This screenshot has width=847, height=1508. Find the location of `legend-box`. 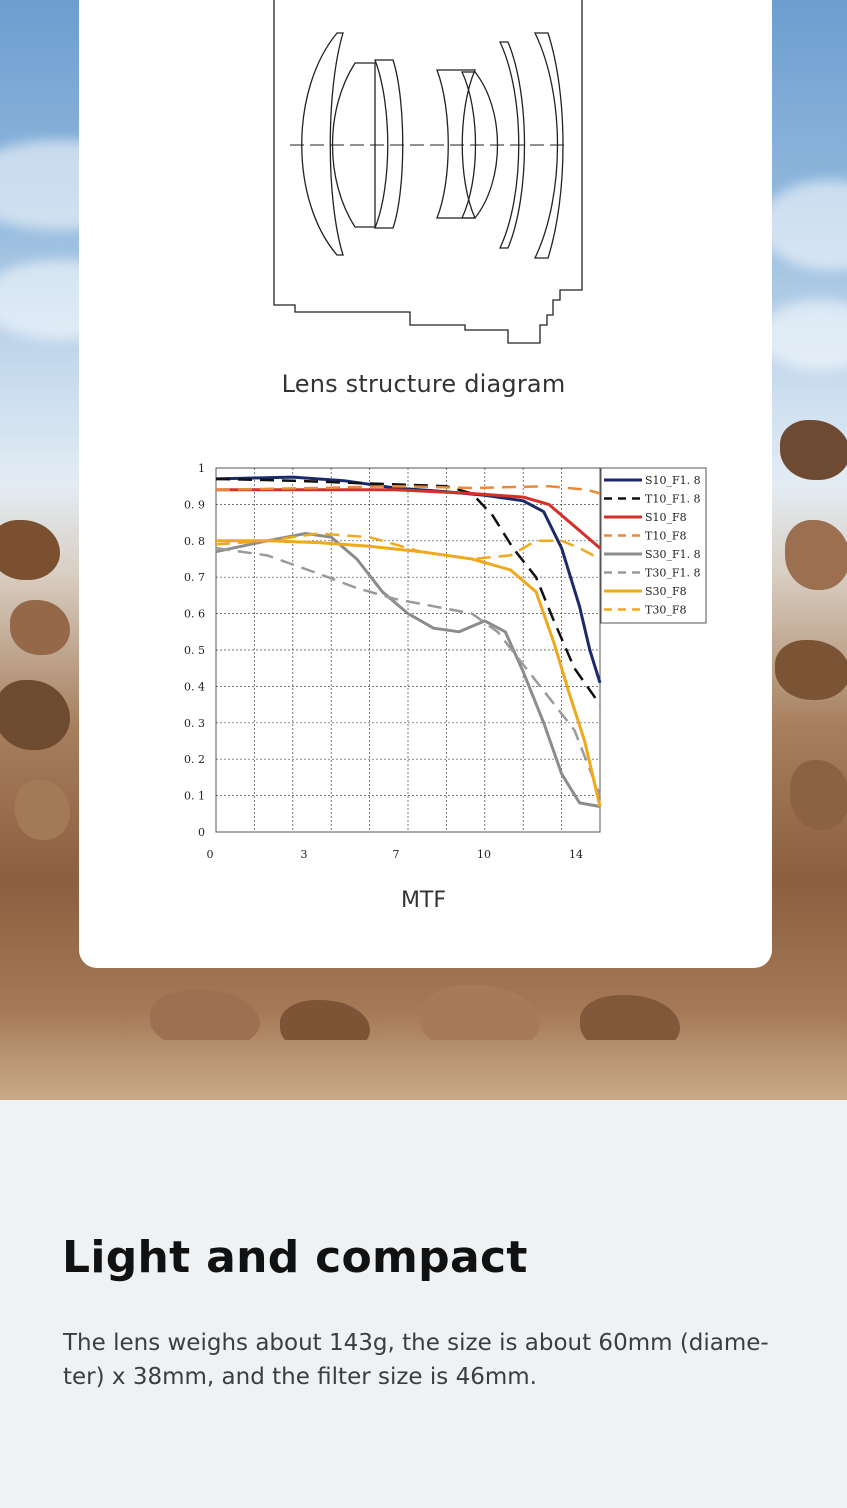

legend-box is located at coordinates (653, 545).